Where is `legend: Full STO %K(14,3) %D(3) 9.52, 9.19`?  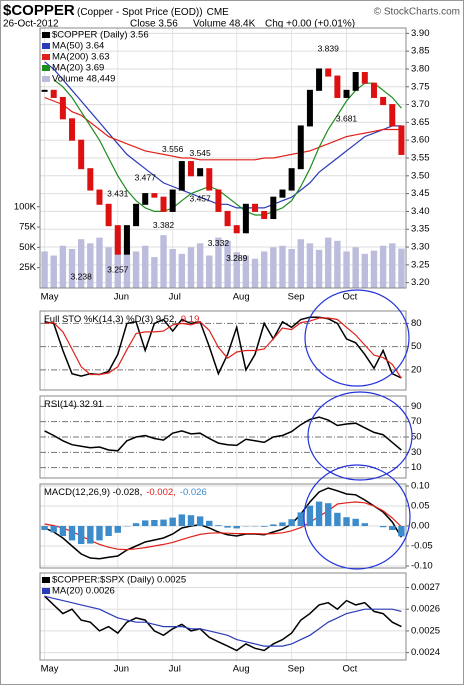
legend: Full STO %K(14,3) %D(3) 9.52, 9.19 is located at coordinates (121, 319).